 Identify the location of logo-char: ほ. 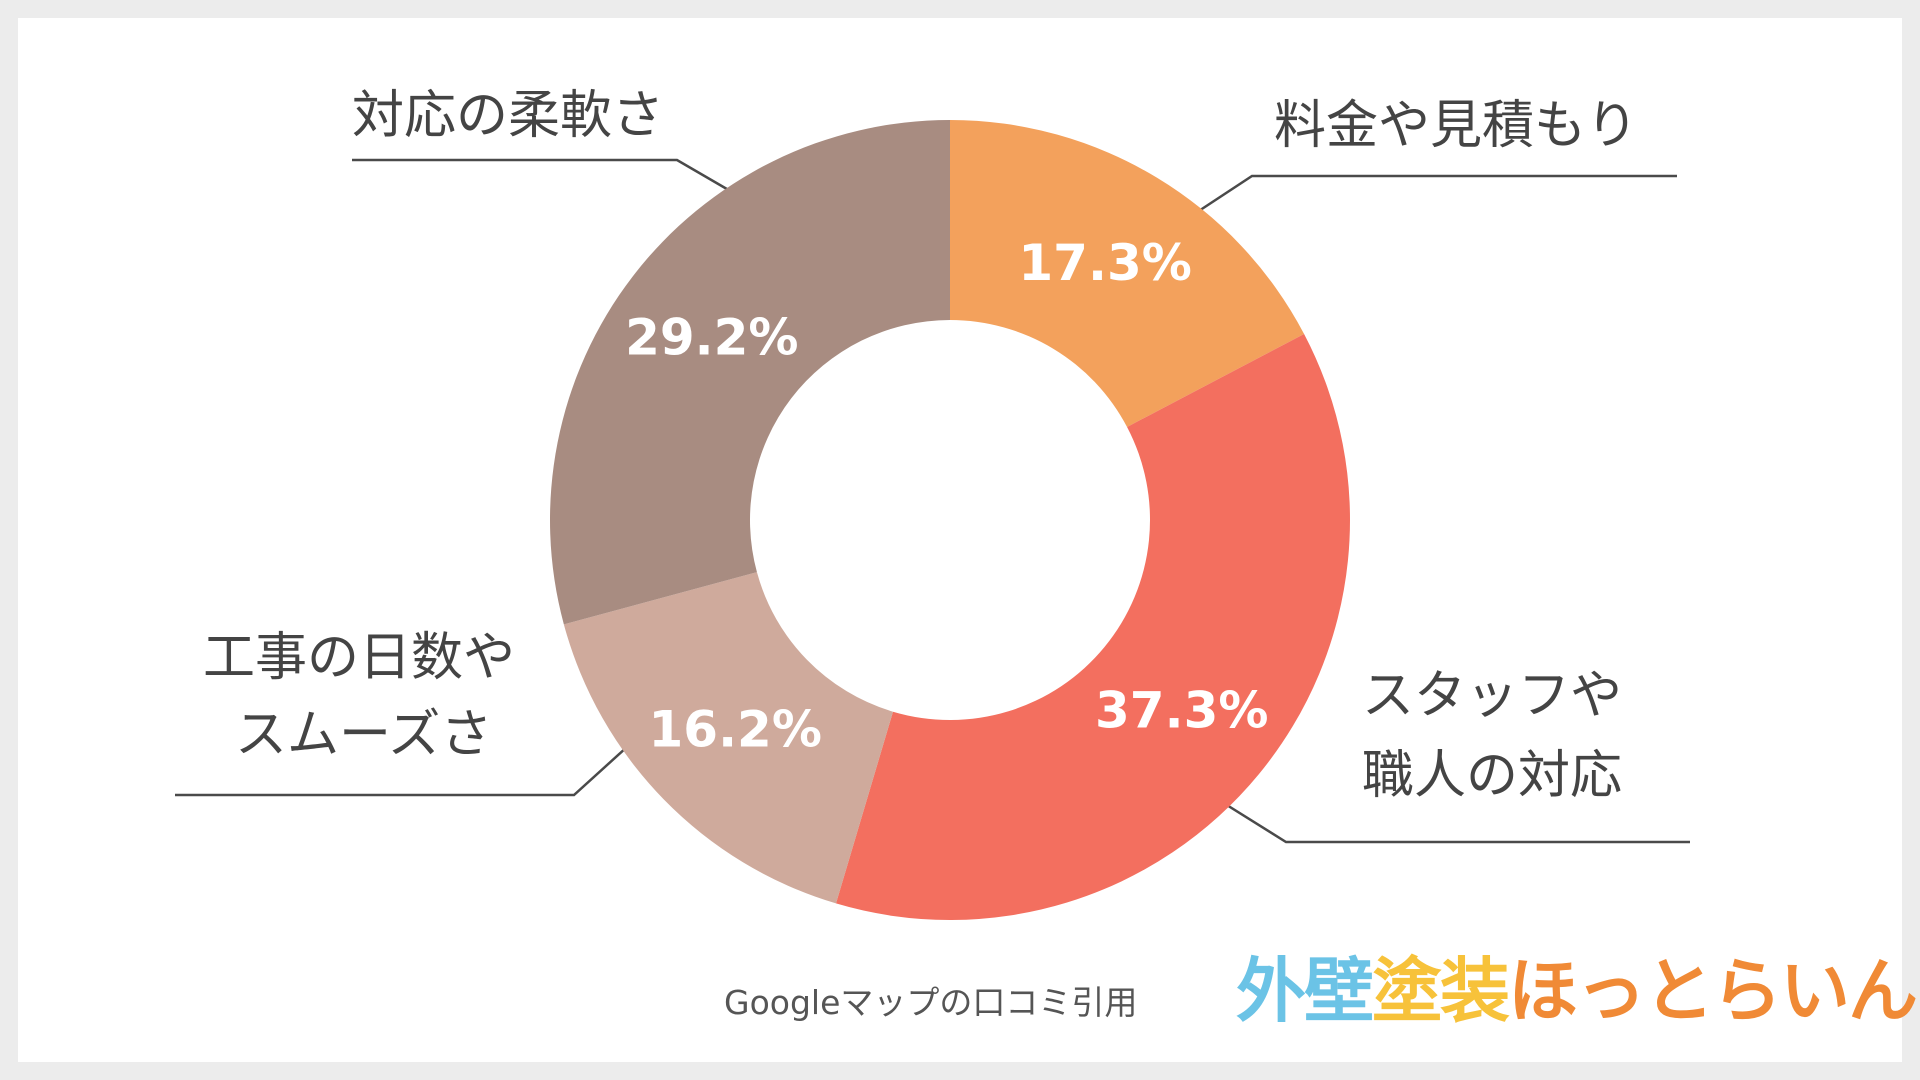
(1543, 990).